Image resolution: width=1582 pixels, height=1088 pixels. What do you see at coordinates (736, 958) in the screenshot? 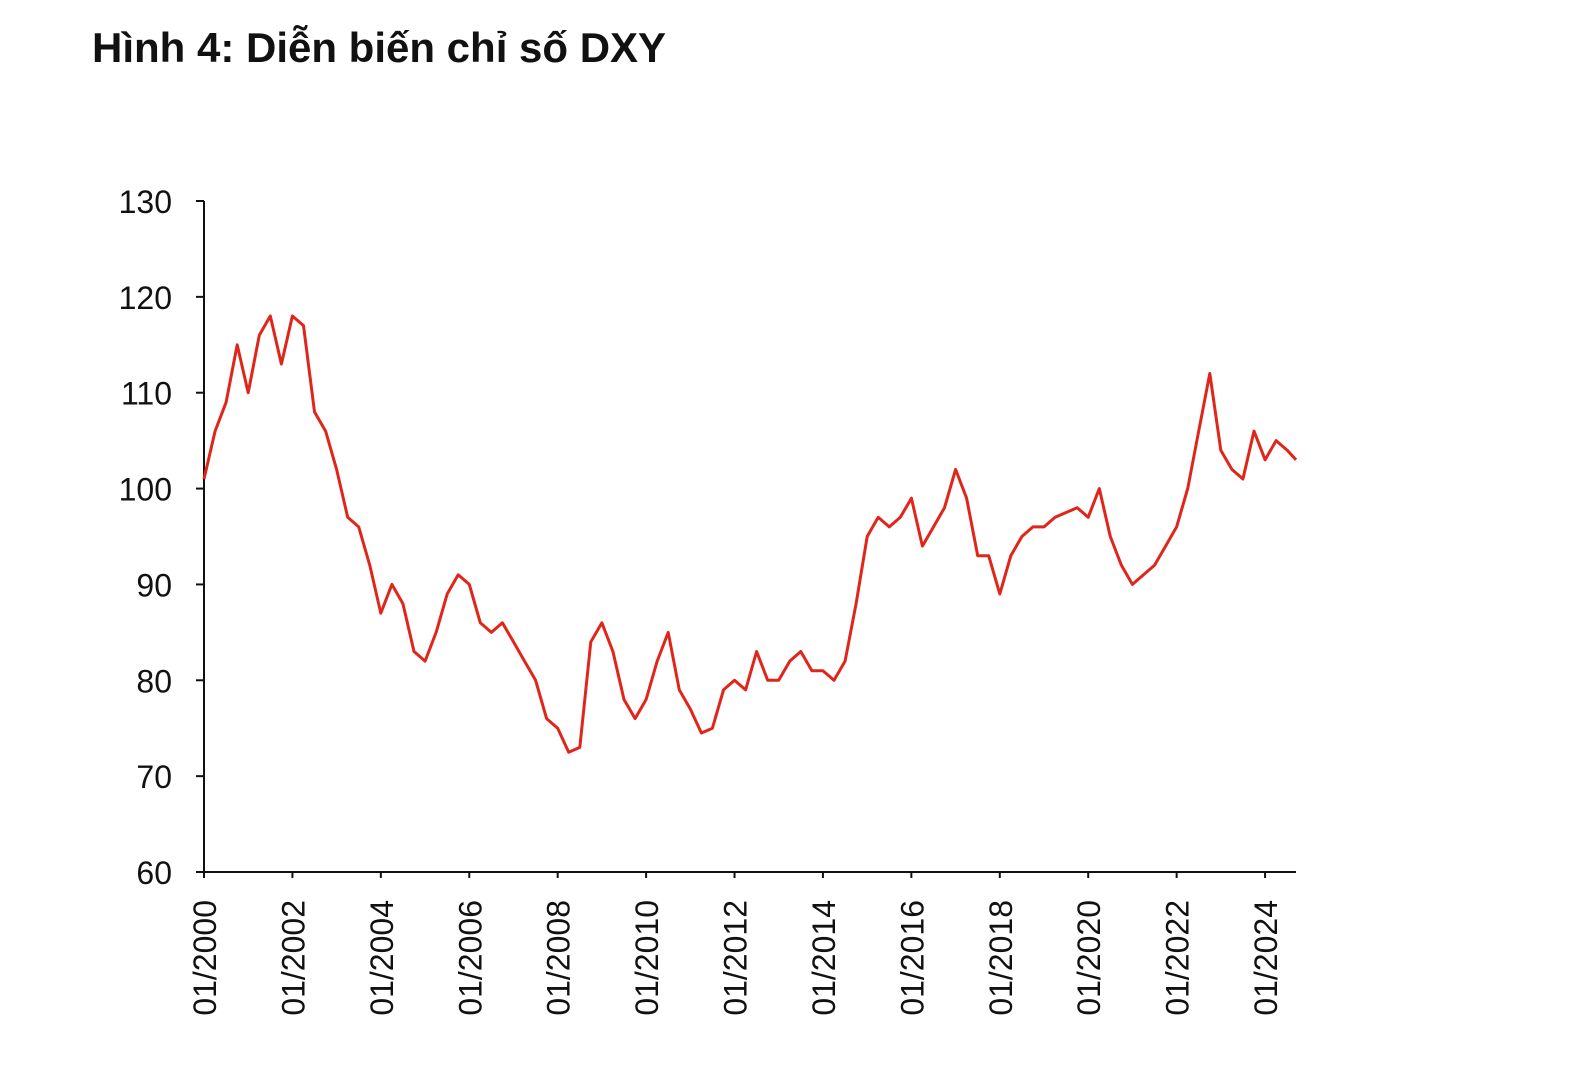
I see `x-tick-label: 01/2012` at bounding box center [736, 958].